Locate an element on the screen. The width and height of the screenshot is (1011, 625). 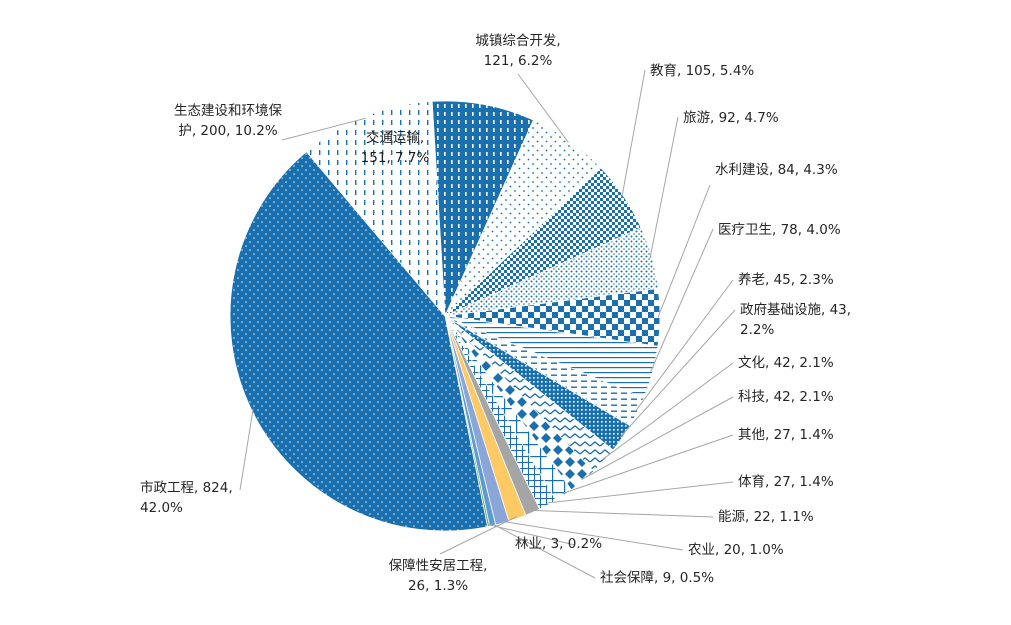
data-label-15: 农业, 20, 1.0% is located at coordinates (736, 550).